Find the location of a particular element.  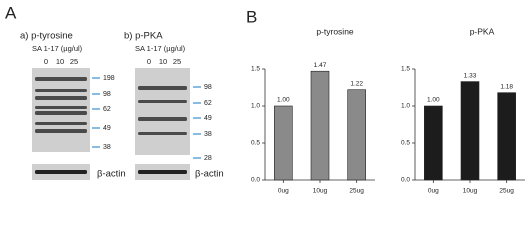

blot-title: b) p-PKA is located at coordinates (143, 36).